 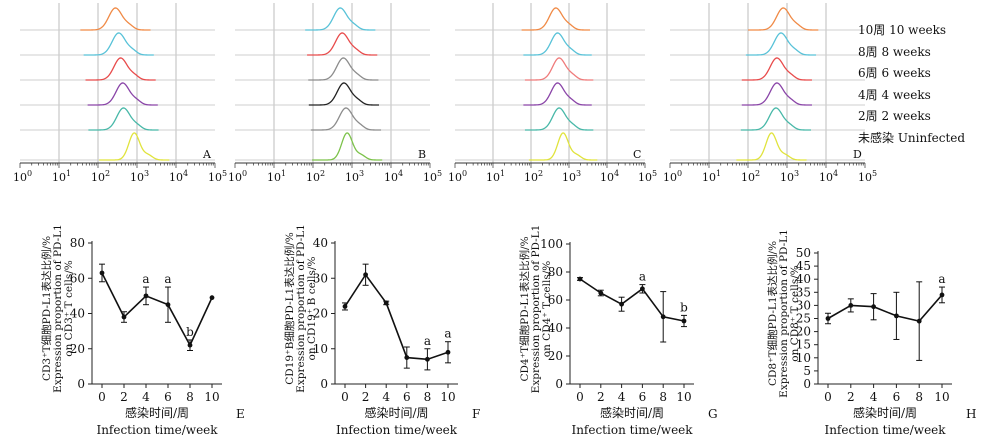 What do you see at coordinates (312, 309) in the screenshot?
I see `y-axis-label-en-2: on CD19⁺ B cells/%` at bounding box center [312, 309].